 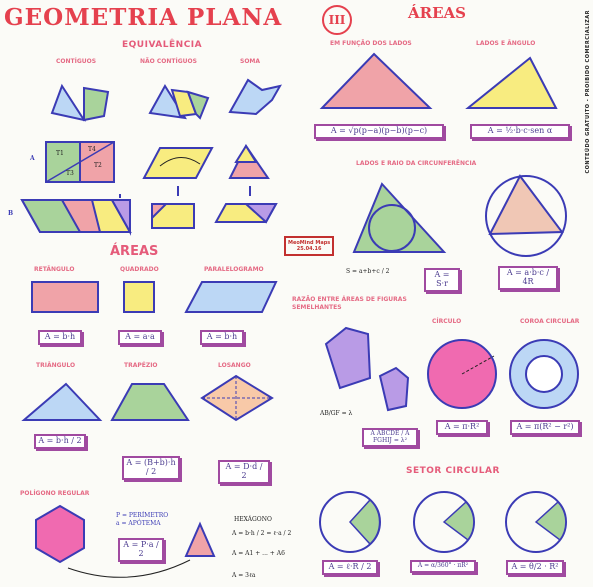 What do you see at coordinates (68, 103) in the screenshot?
I see `contiguous-triangle-blue` at bounding box center [68, 103].